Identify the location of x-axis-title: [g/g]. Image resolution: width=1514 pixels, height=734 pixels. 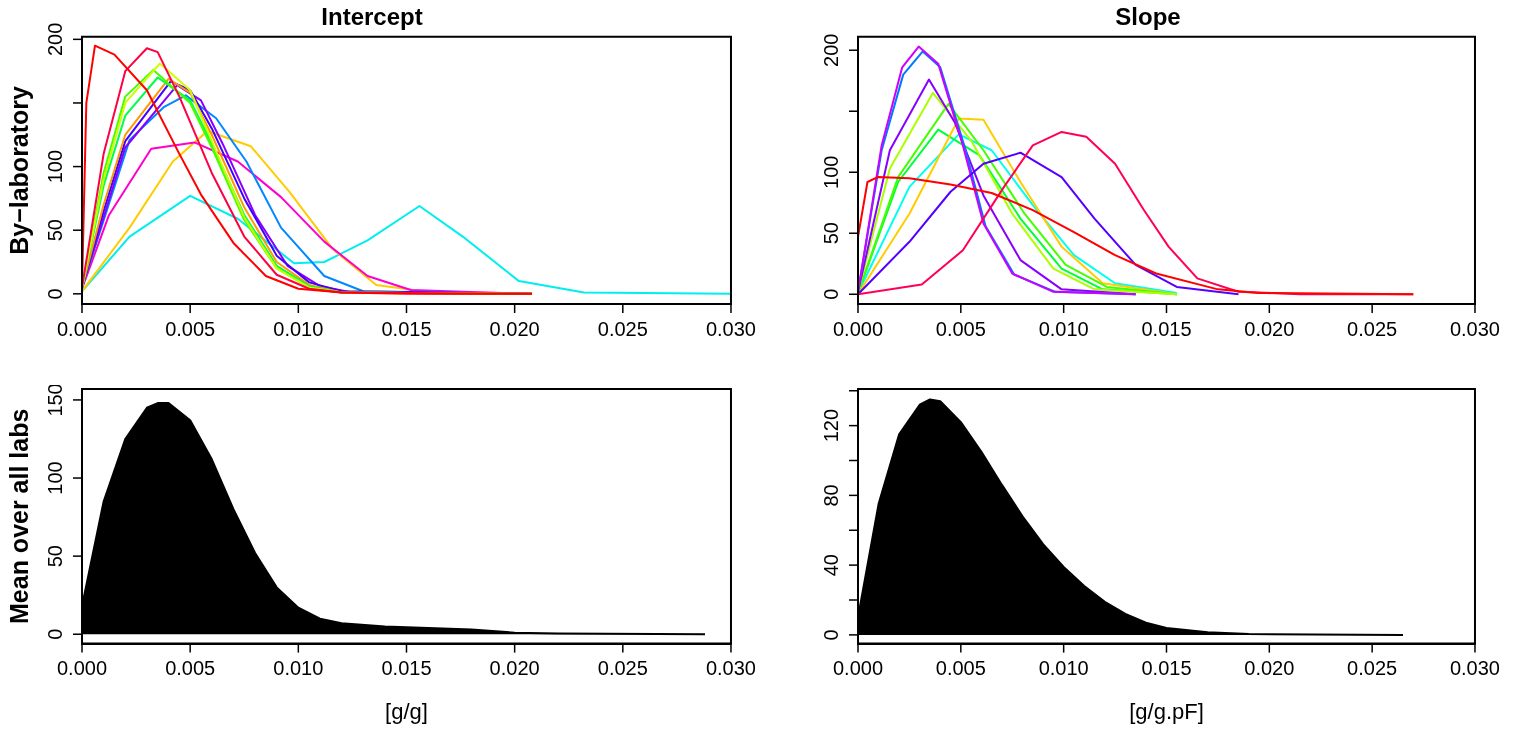
(406, 711).